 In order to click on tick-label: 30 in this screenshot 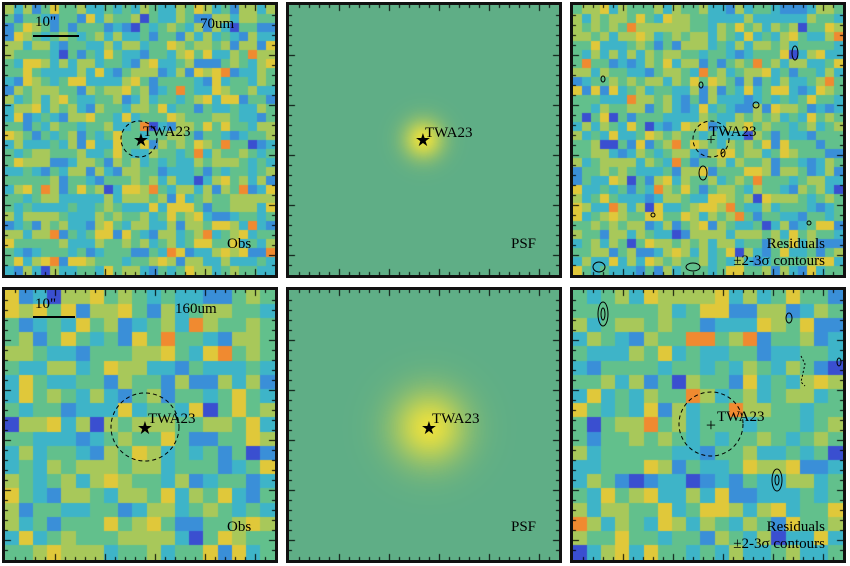, I will do `click(290, 56)`.